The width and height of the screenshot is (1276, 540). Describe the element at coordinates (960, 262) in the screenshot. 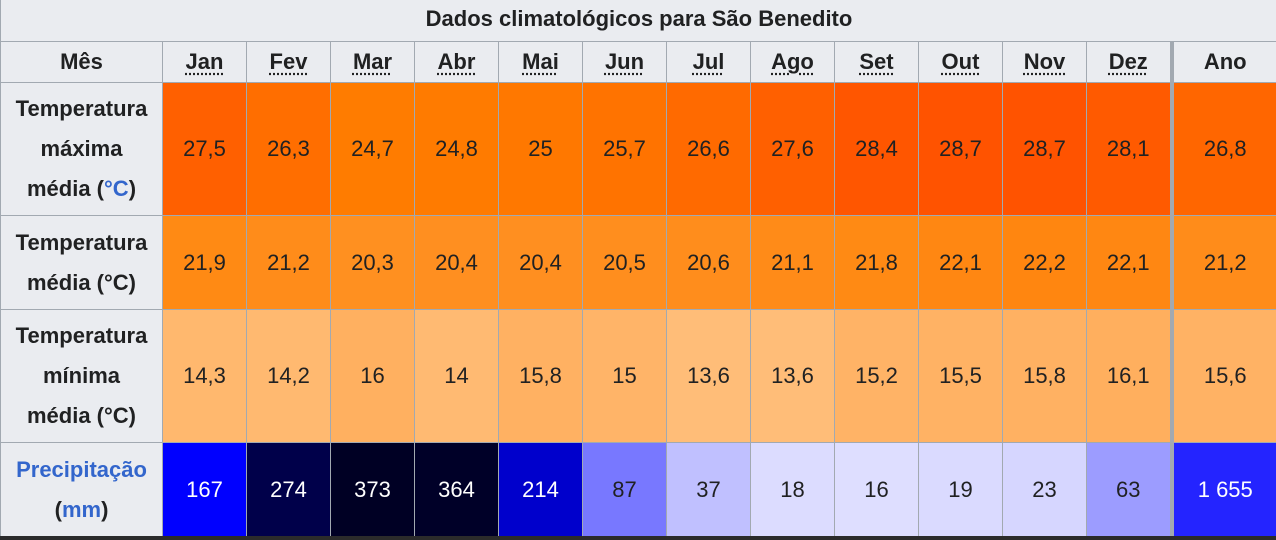

I see `value-cell-out: 22,1` at that location.